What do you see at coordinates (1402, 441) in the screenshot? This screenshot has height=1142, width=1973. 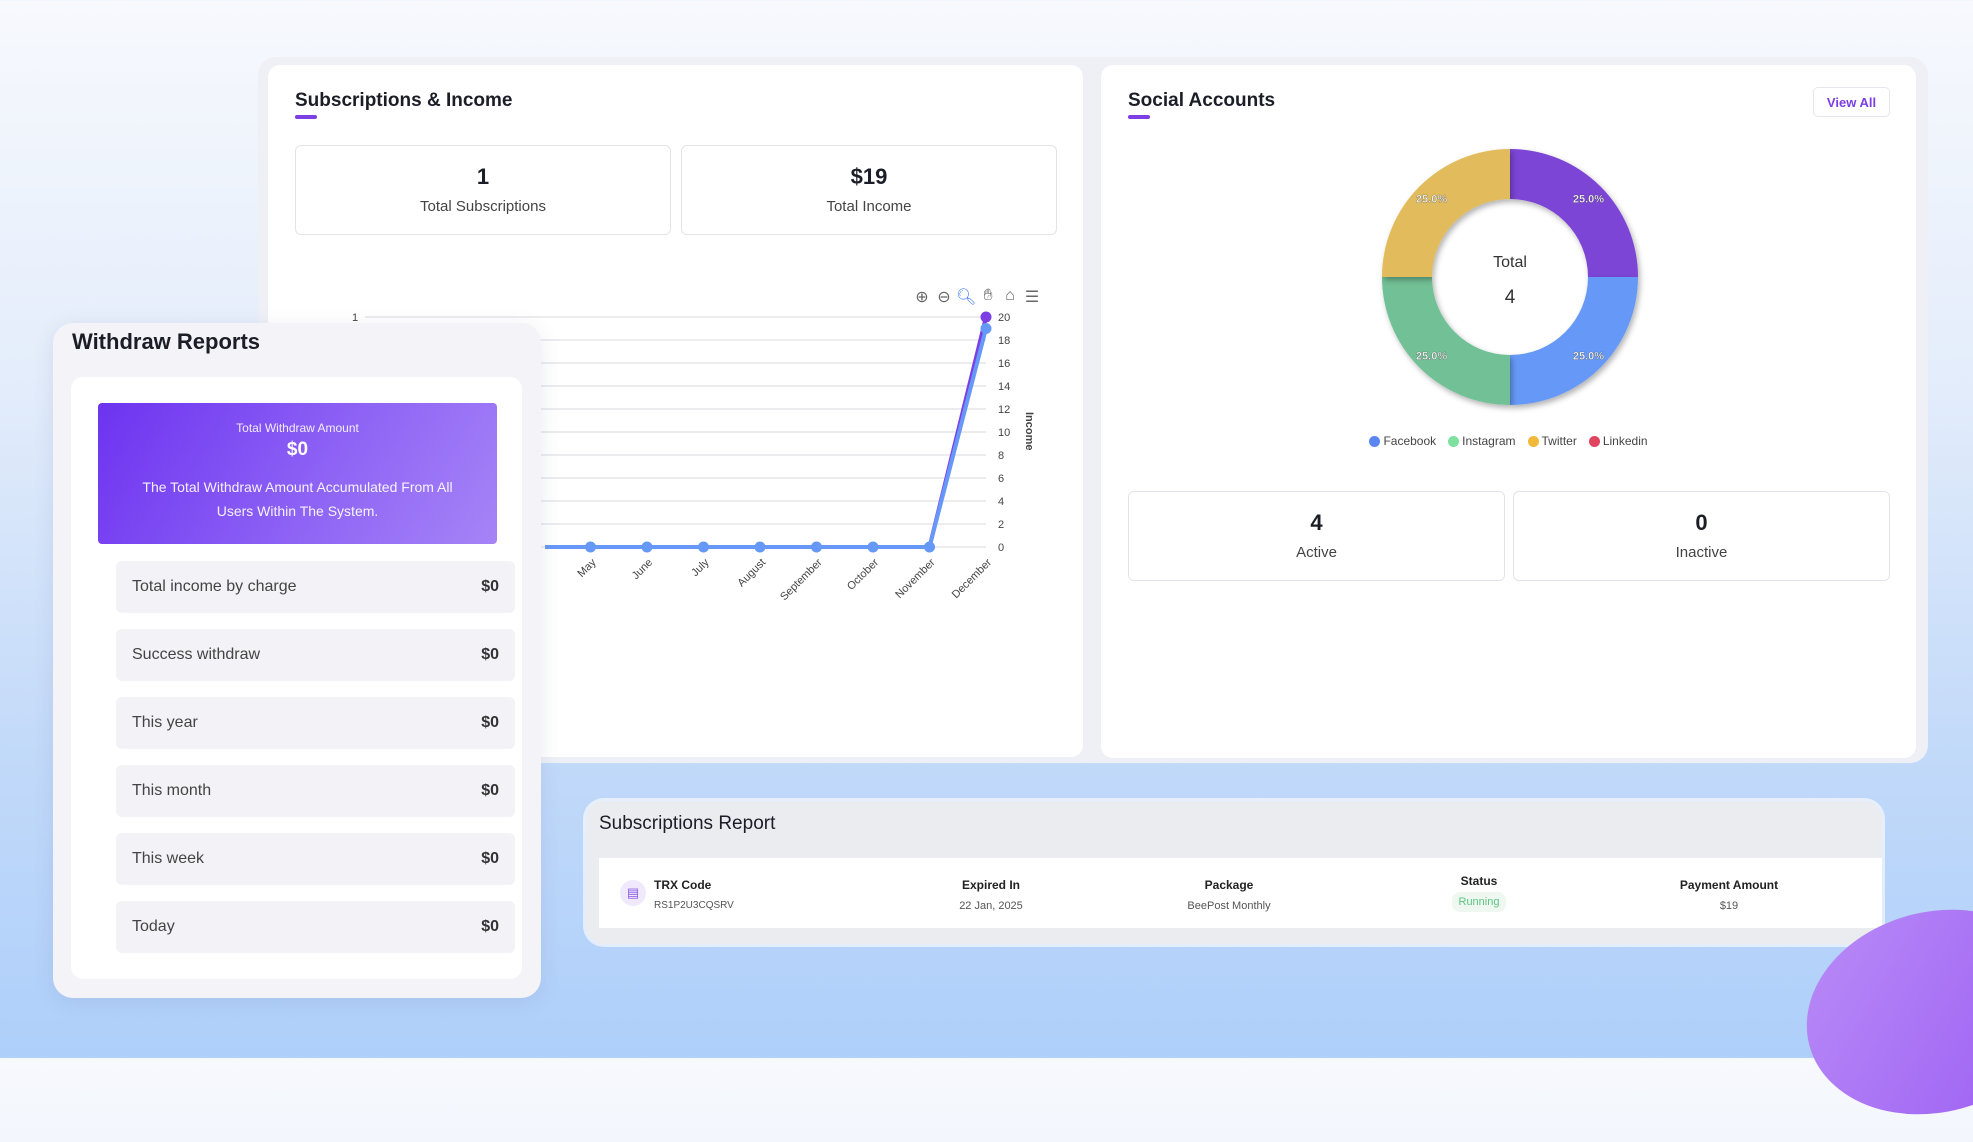 I see `legend-item: Facebook` at bounding box center [1402, 441].